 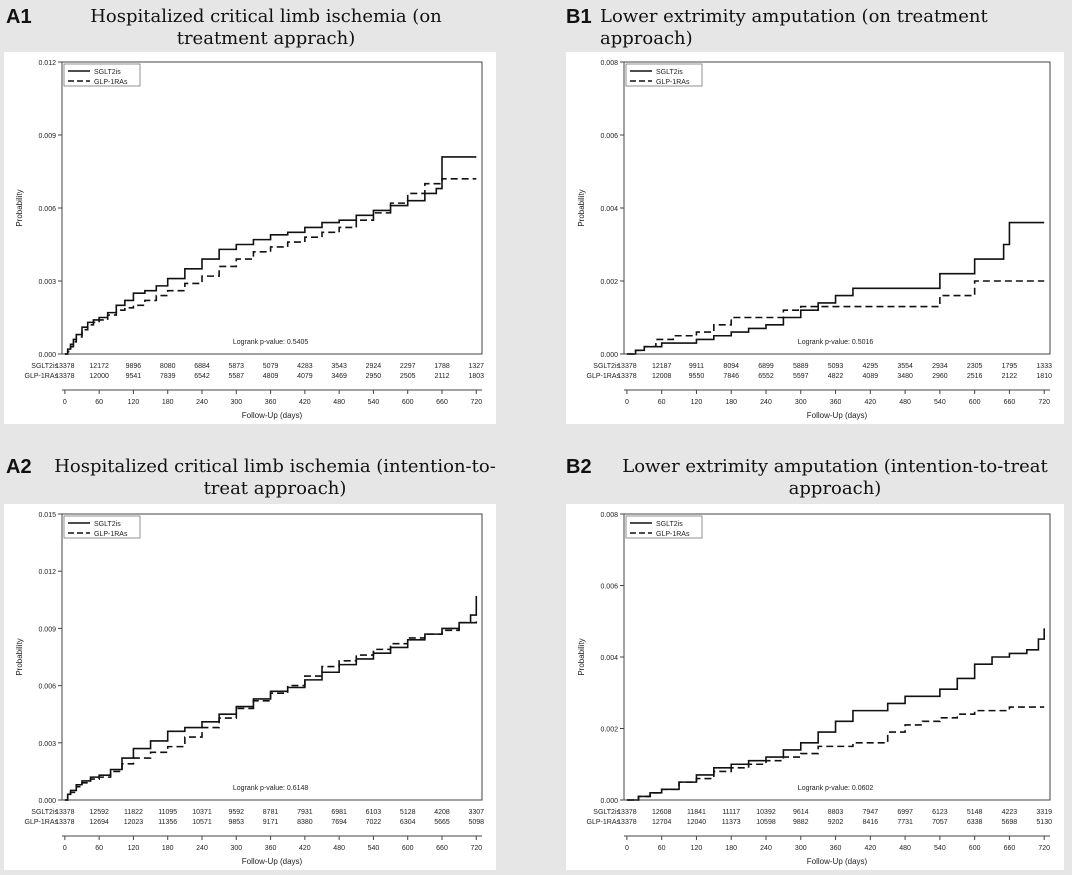 I want to click on risk-cell: 7931, so click(x=305, y=812).